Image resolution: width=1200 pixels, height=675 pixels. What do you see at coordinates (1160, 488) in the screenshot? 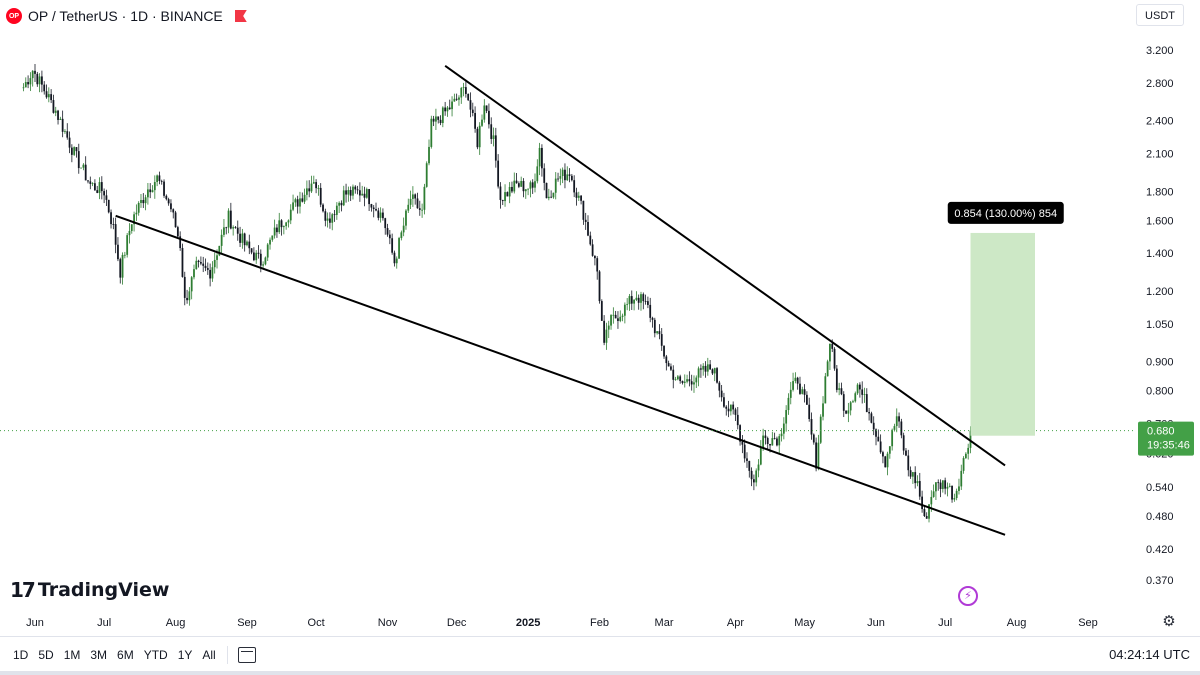
I see `price-tick-label: 0.540` at bounding box center [1160, 488].